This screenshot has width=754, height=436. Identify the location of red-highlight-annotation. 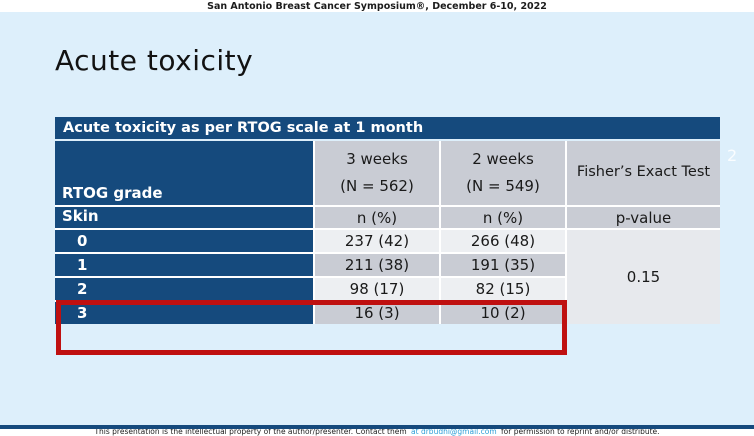
(311, 327).